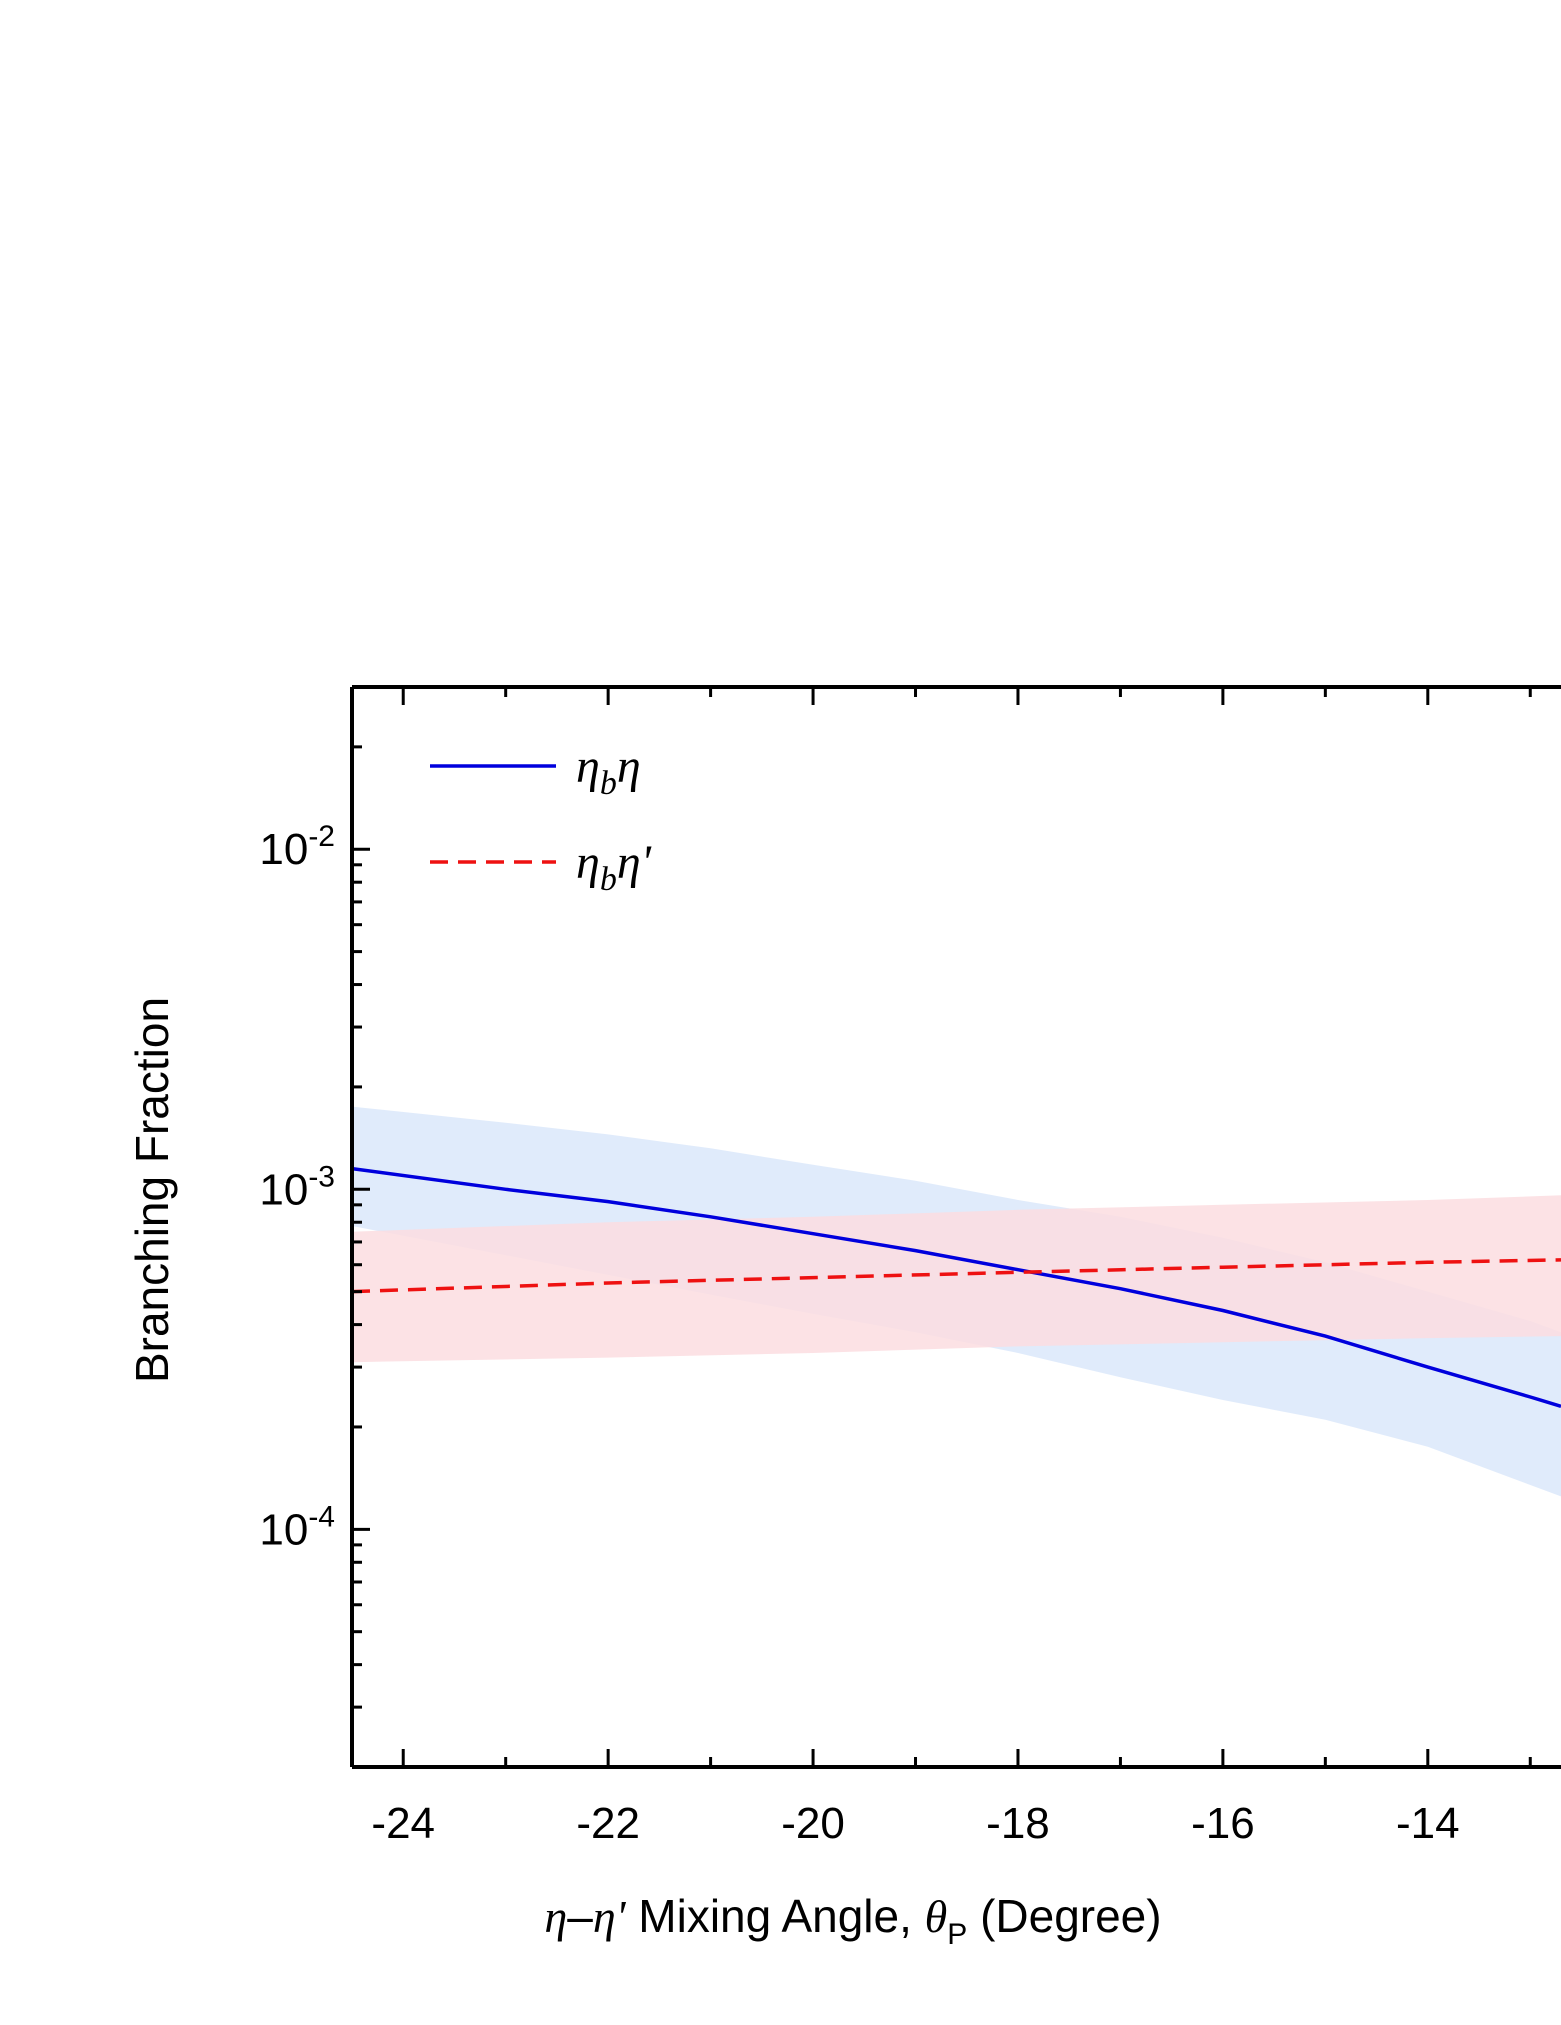  What do you see at coordinates (403, 1823) in the screenshot?
I see `x-tick-label: -24` at bounding box center [403, 1823].